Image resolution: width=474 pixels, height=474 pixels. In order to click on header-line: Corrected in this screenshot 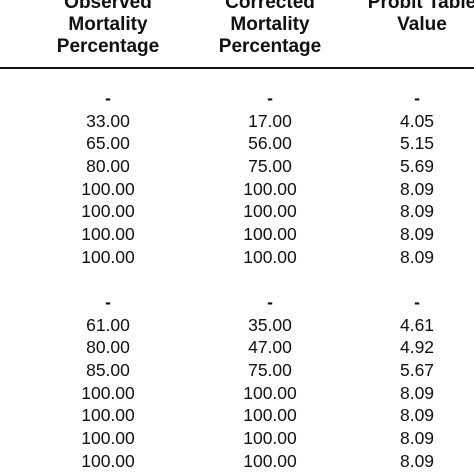, I will do `click(270, 6)`.